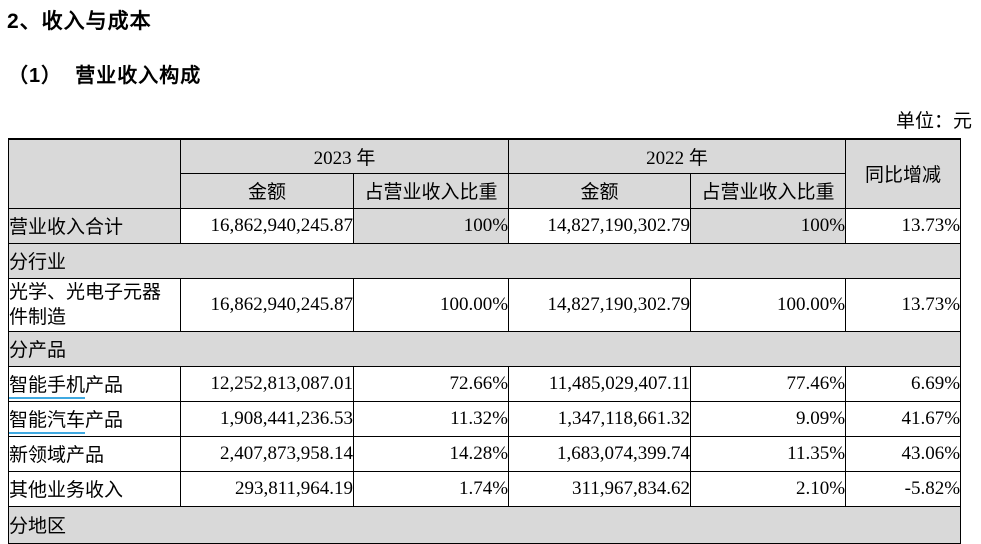  What do you see at coordinates (85, 304) in the screenshot?
I see `row-label-text: 光学、光电子元器件制造` at bounding box center [85, 304].